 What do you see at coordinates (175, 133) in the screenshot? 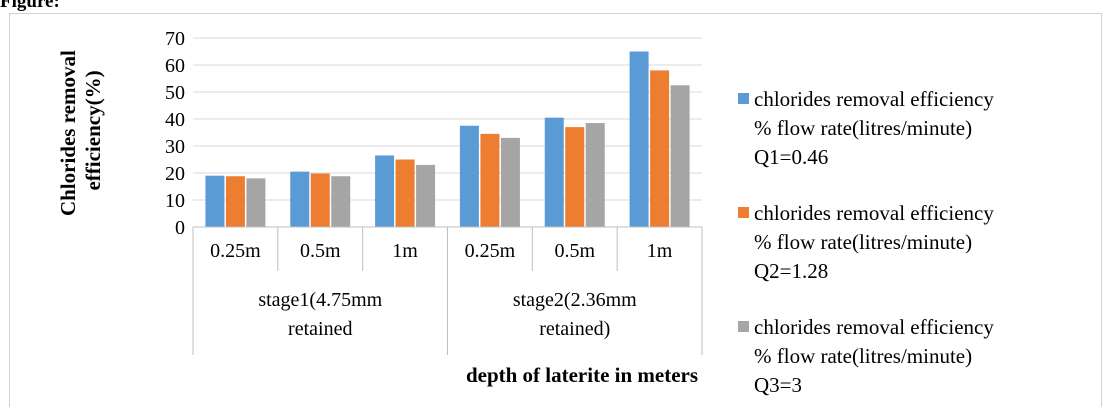
I see `y-tick-labels: 0 10 20 30 40 50 60 70` at bounding box center [175, 133].